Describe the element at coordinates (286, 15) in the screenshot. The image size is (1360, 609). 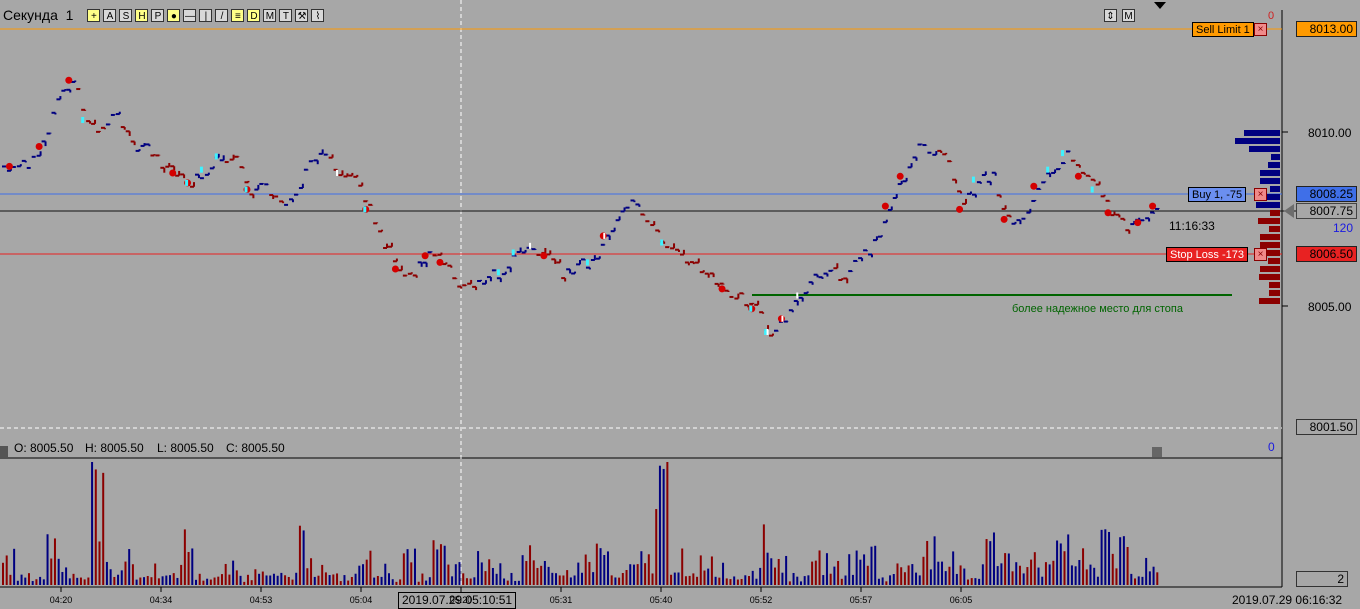
I see `t-button: T` at that location.